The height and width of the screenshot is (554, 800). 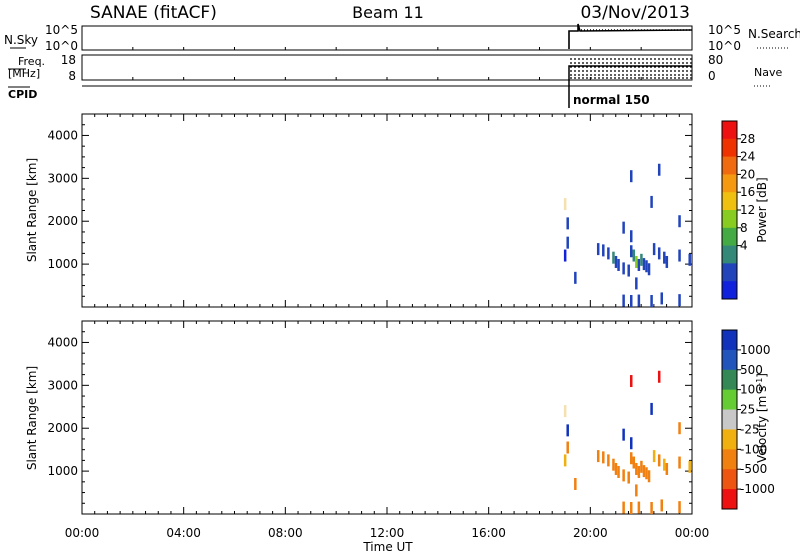 What do you see at coordinates (611, 100) in the screenshot?
I see `cpid-mode: normal 150` at bounding box center [611, 100].